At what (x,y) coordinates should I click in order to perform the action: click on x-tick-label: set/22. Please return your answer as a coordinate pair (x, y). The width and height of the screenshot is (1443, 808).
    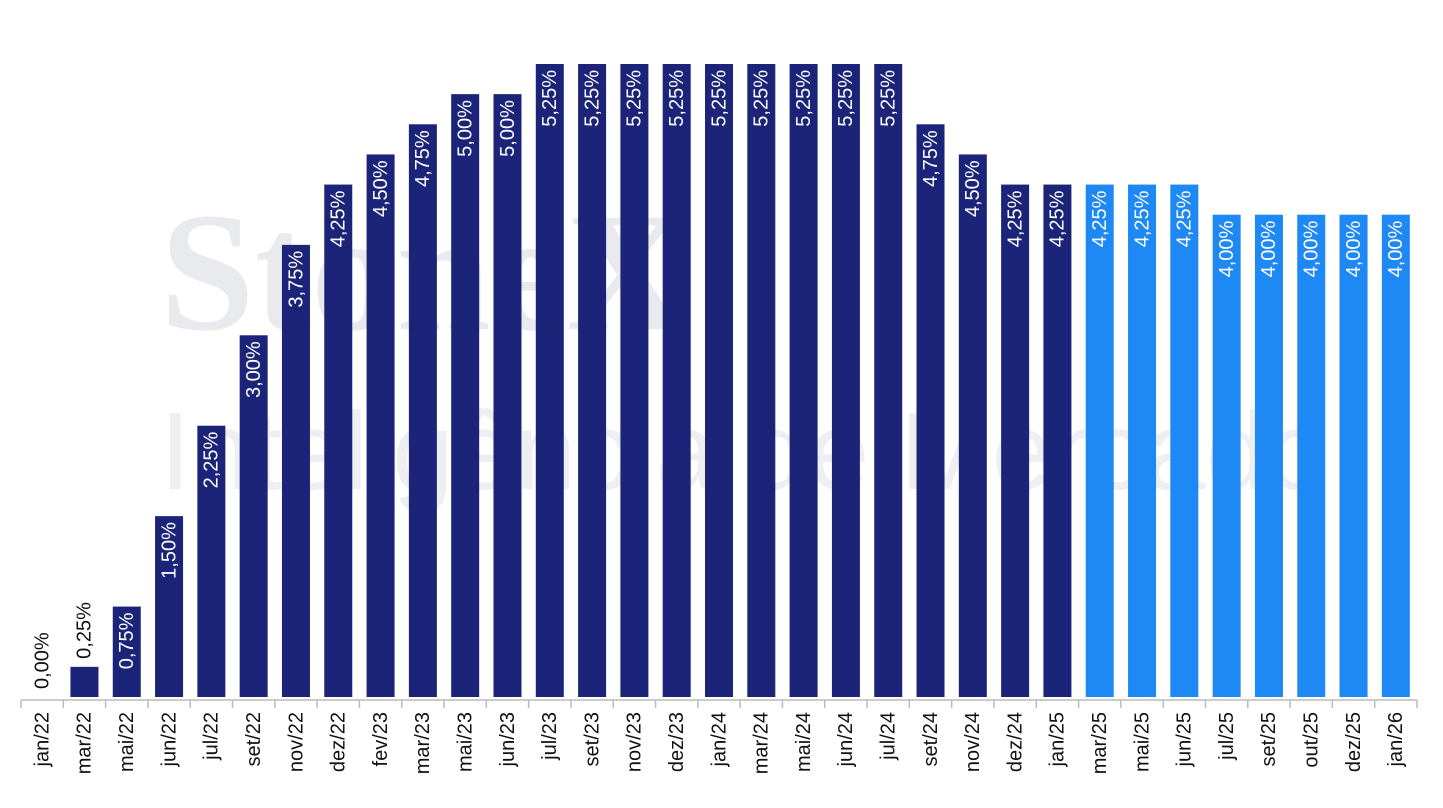
    Looking at the image, I should click on (254, 739).